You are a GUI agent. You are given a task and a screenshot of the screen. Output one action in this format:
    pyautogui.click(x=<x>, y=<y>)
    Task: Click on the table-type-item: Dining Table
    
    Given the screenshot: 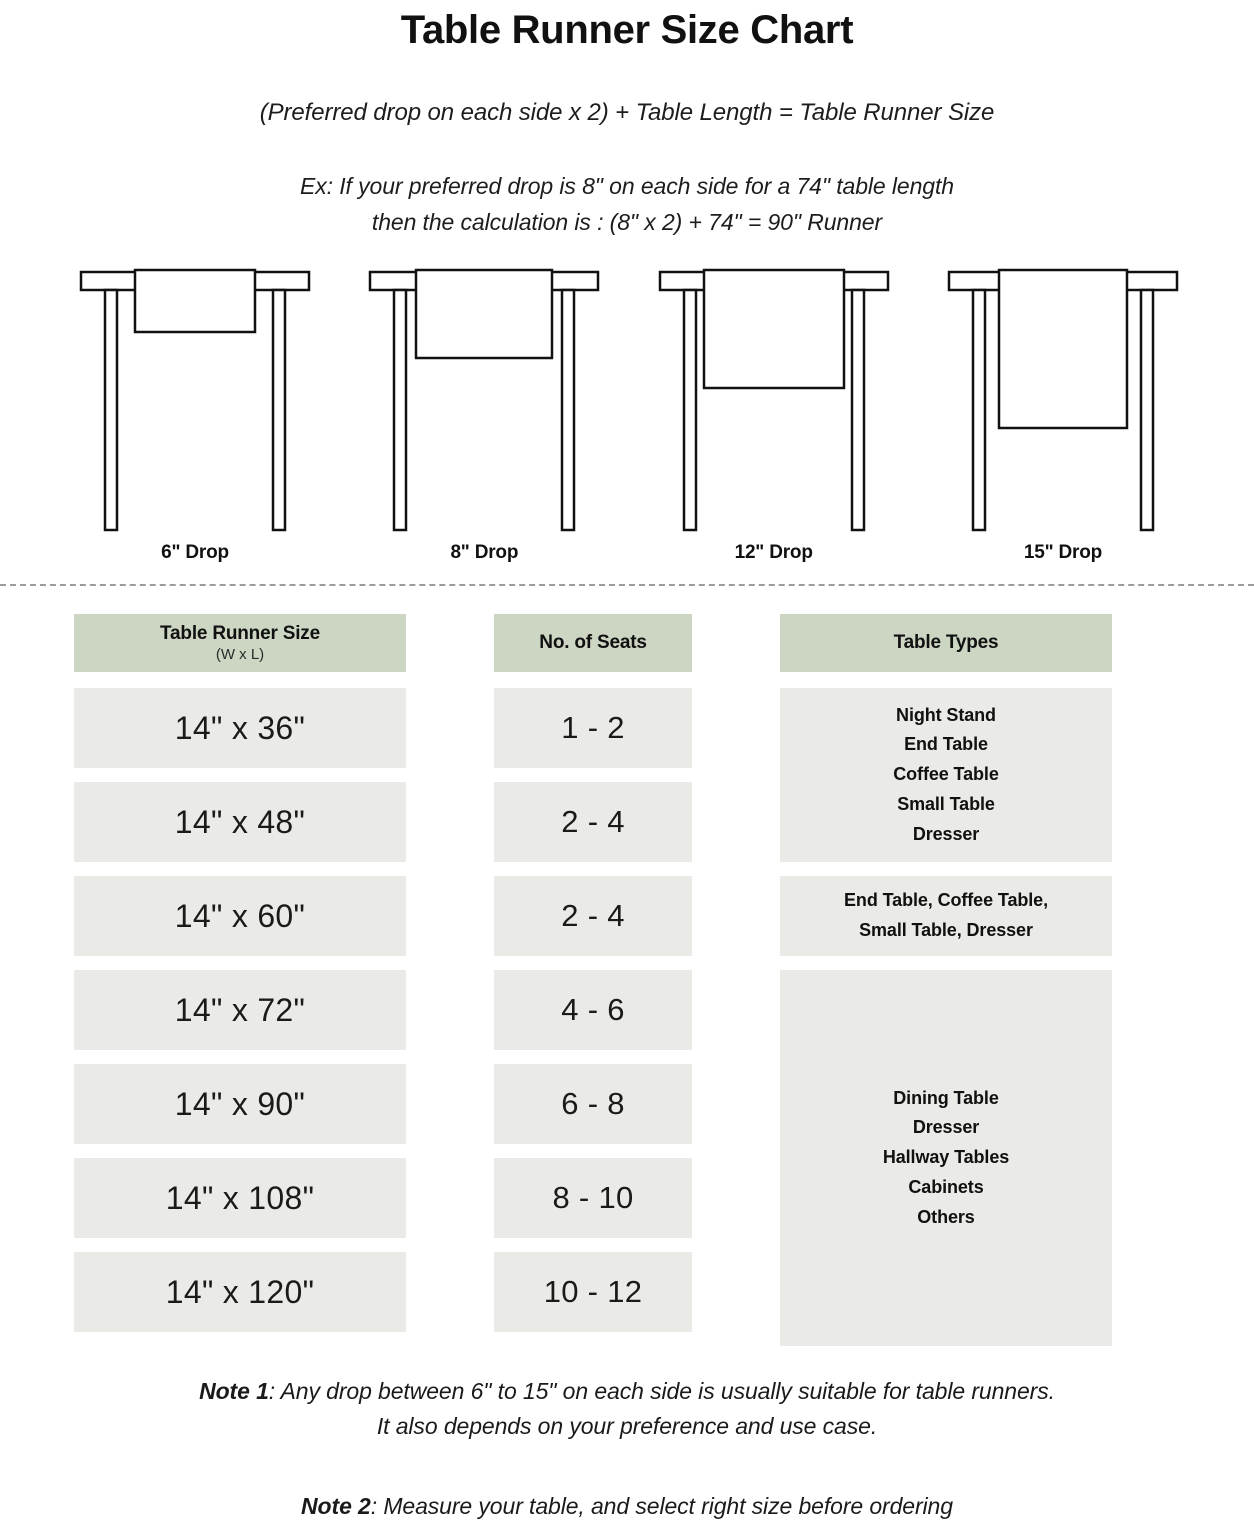 What is the action you would take?
    pyautogui.click(x=946, y=1097)
    